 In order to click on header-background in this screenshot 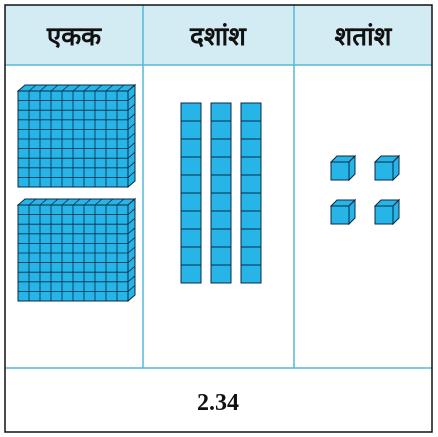, I will do `click(218, 35)`.